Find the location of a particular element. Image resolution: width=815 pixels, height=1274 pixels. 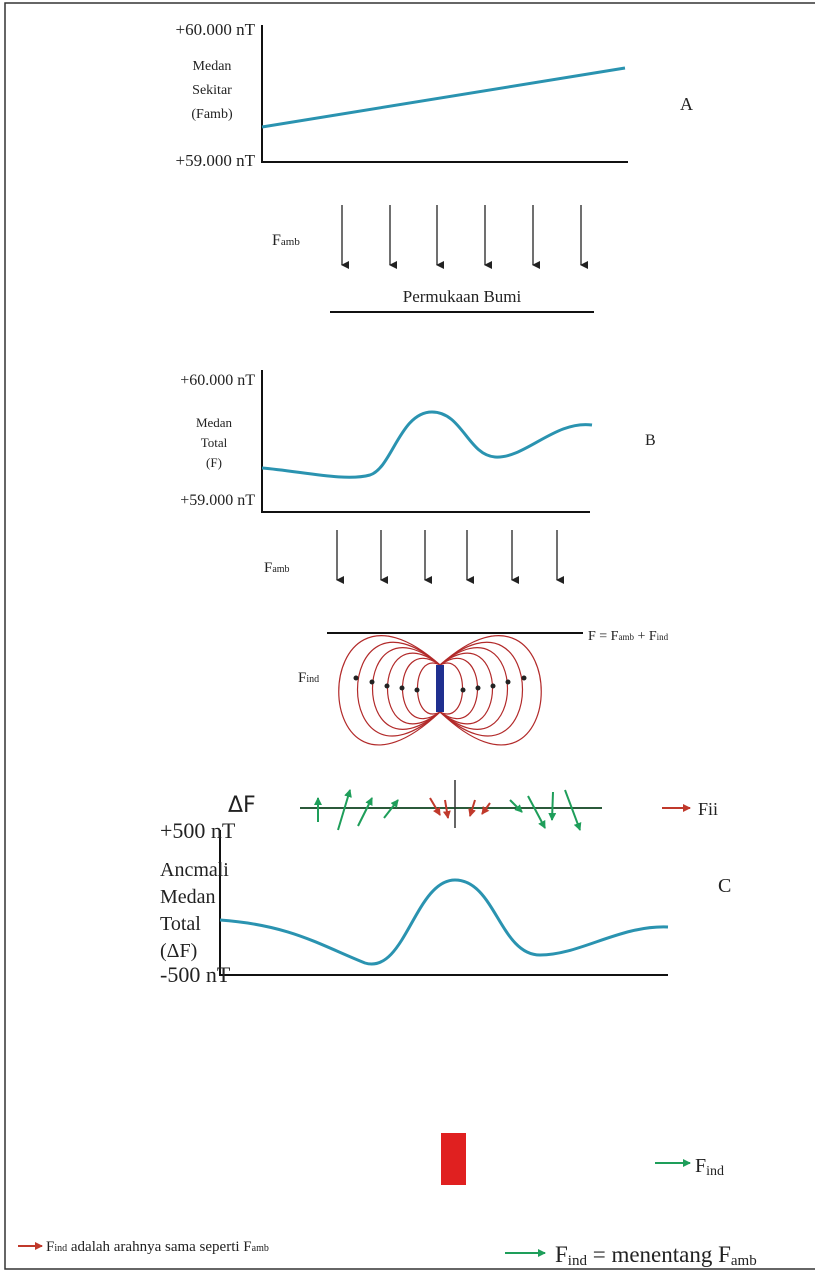

footer-text: adalah arahnya sama seperti F is located at coordinates (159, 1247).